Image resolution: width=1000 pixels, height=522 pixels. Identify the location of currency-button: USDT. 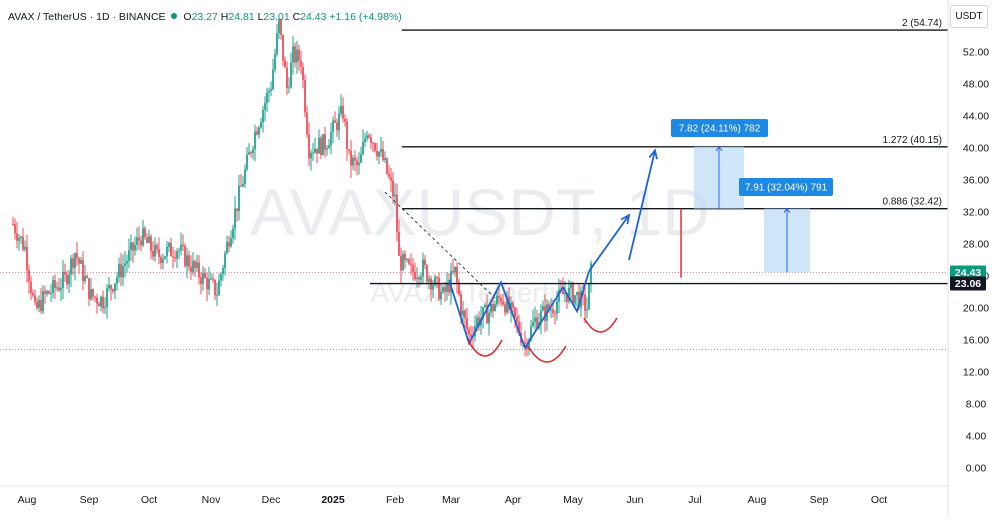
(969, 16).